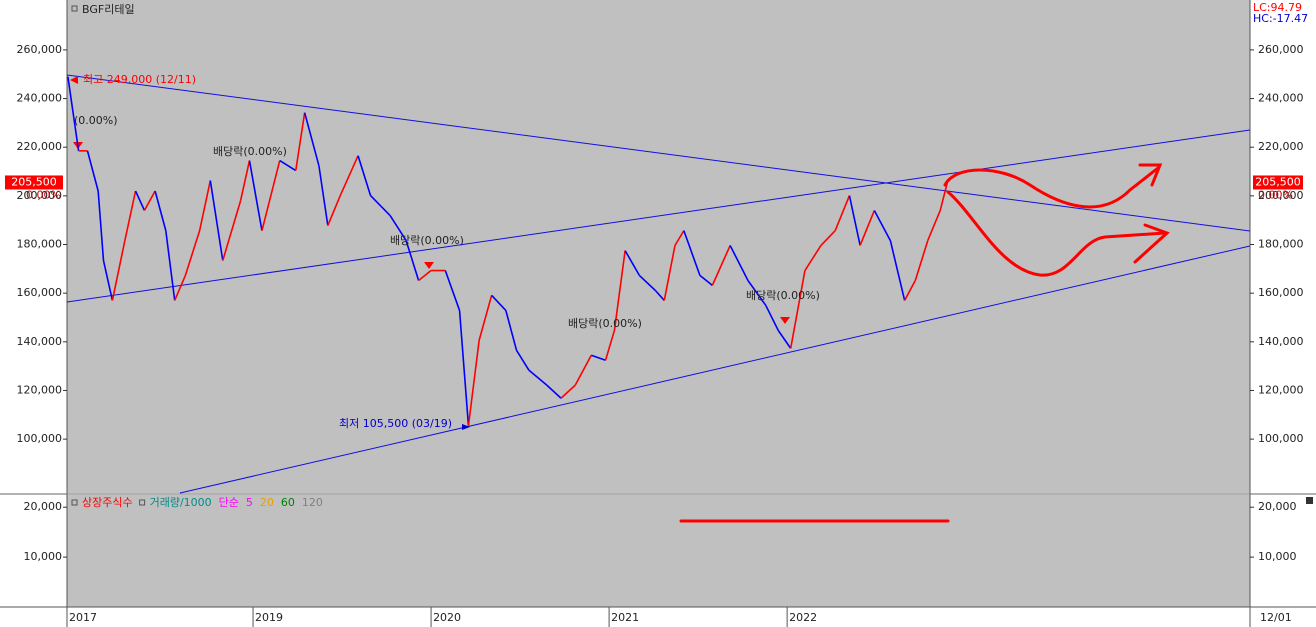 The height and width of the screenshot is (627, 1316). What do you see at coordinates (267, 502) in the screenshot?
I see `legend-item: 20` at bounding box center [267, 502].